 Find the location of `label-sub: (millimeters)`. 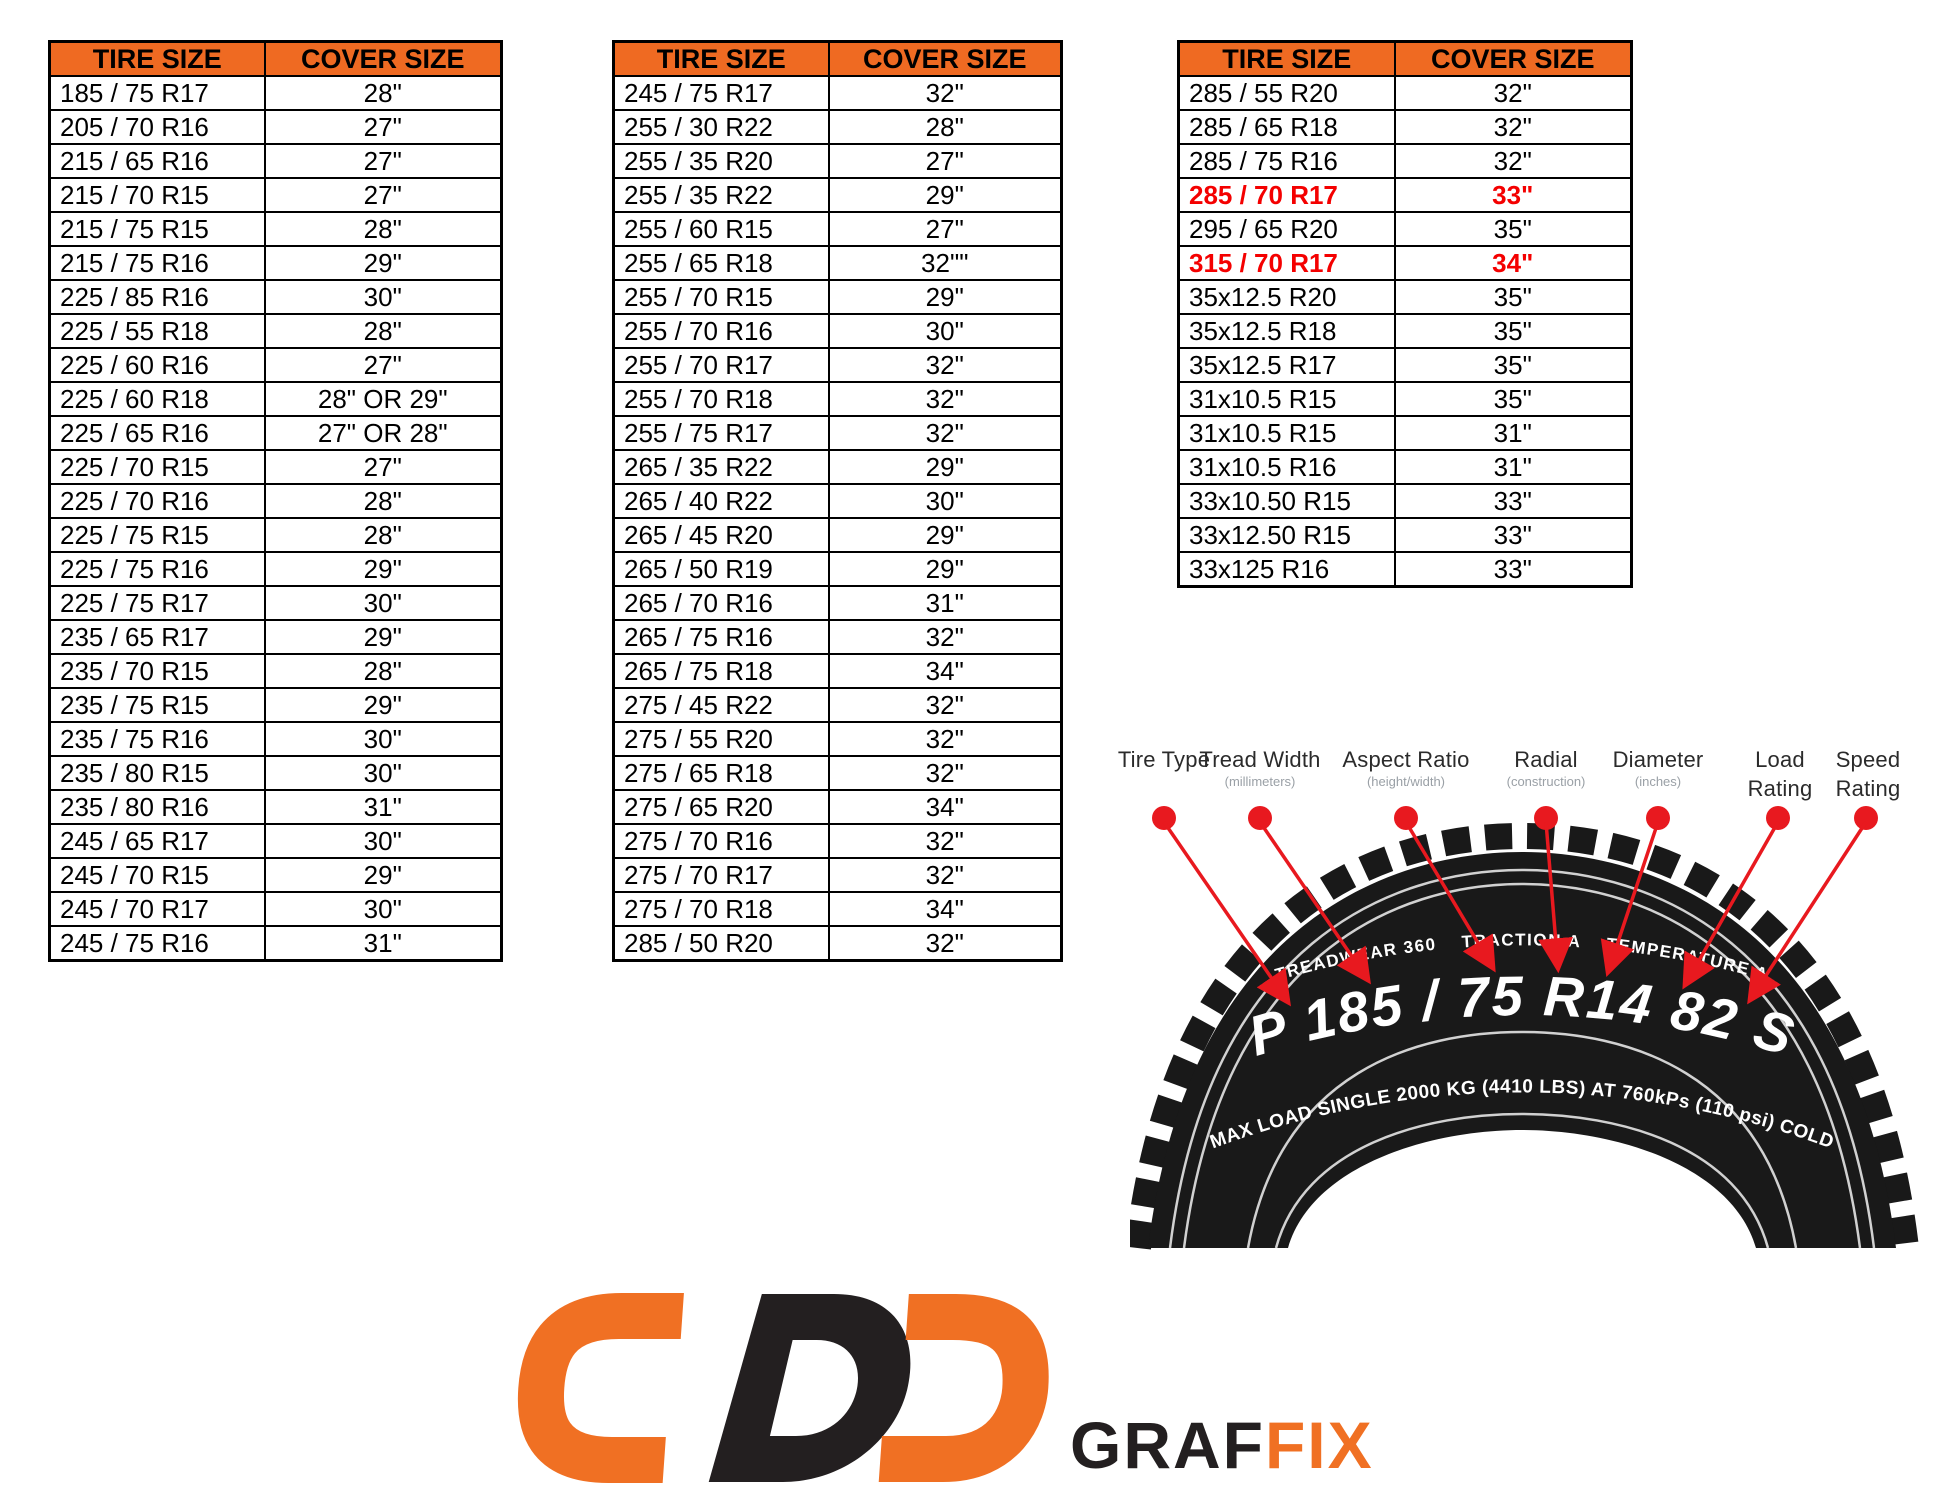

label-sub: (millimeters) is located at coordinates (1260, 781).